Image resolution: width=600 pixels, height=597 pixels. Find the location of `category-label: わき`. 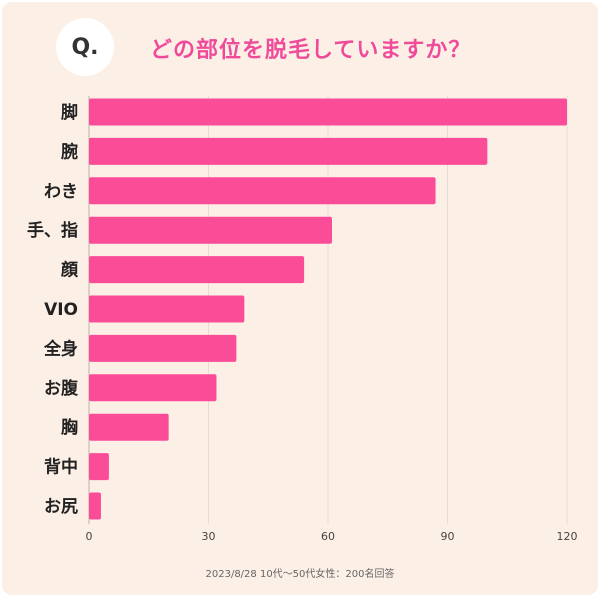

category-label: わき is located at coordinates (61, 192).